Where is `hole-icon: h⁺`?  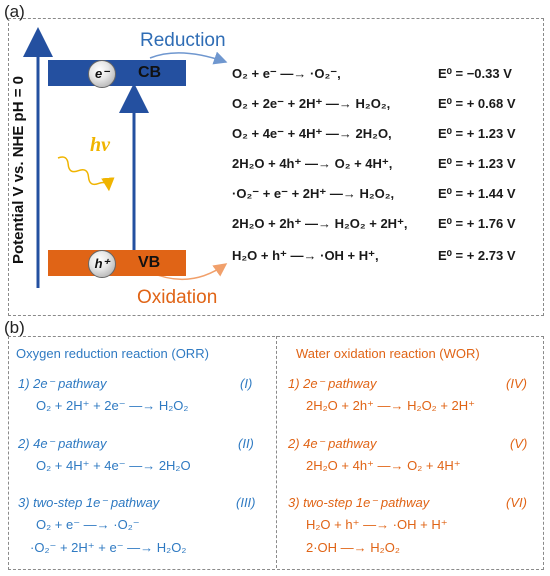
hole-icon: h⁺ is located at coordinates (102, 264).